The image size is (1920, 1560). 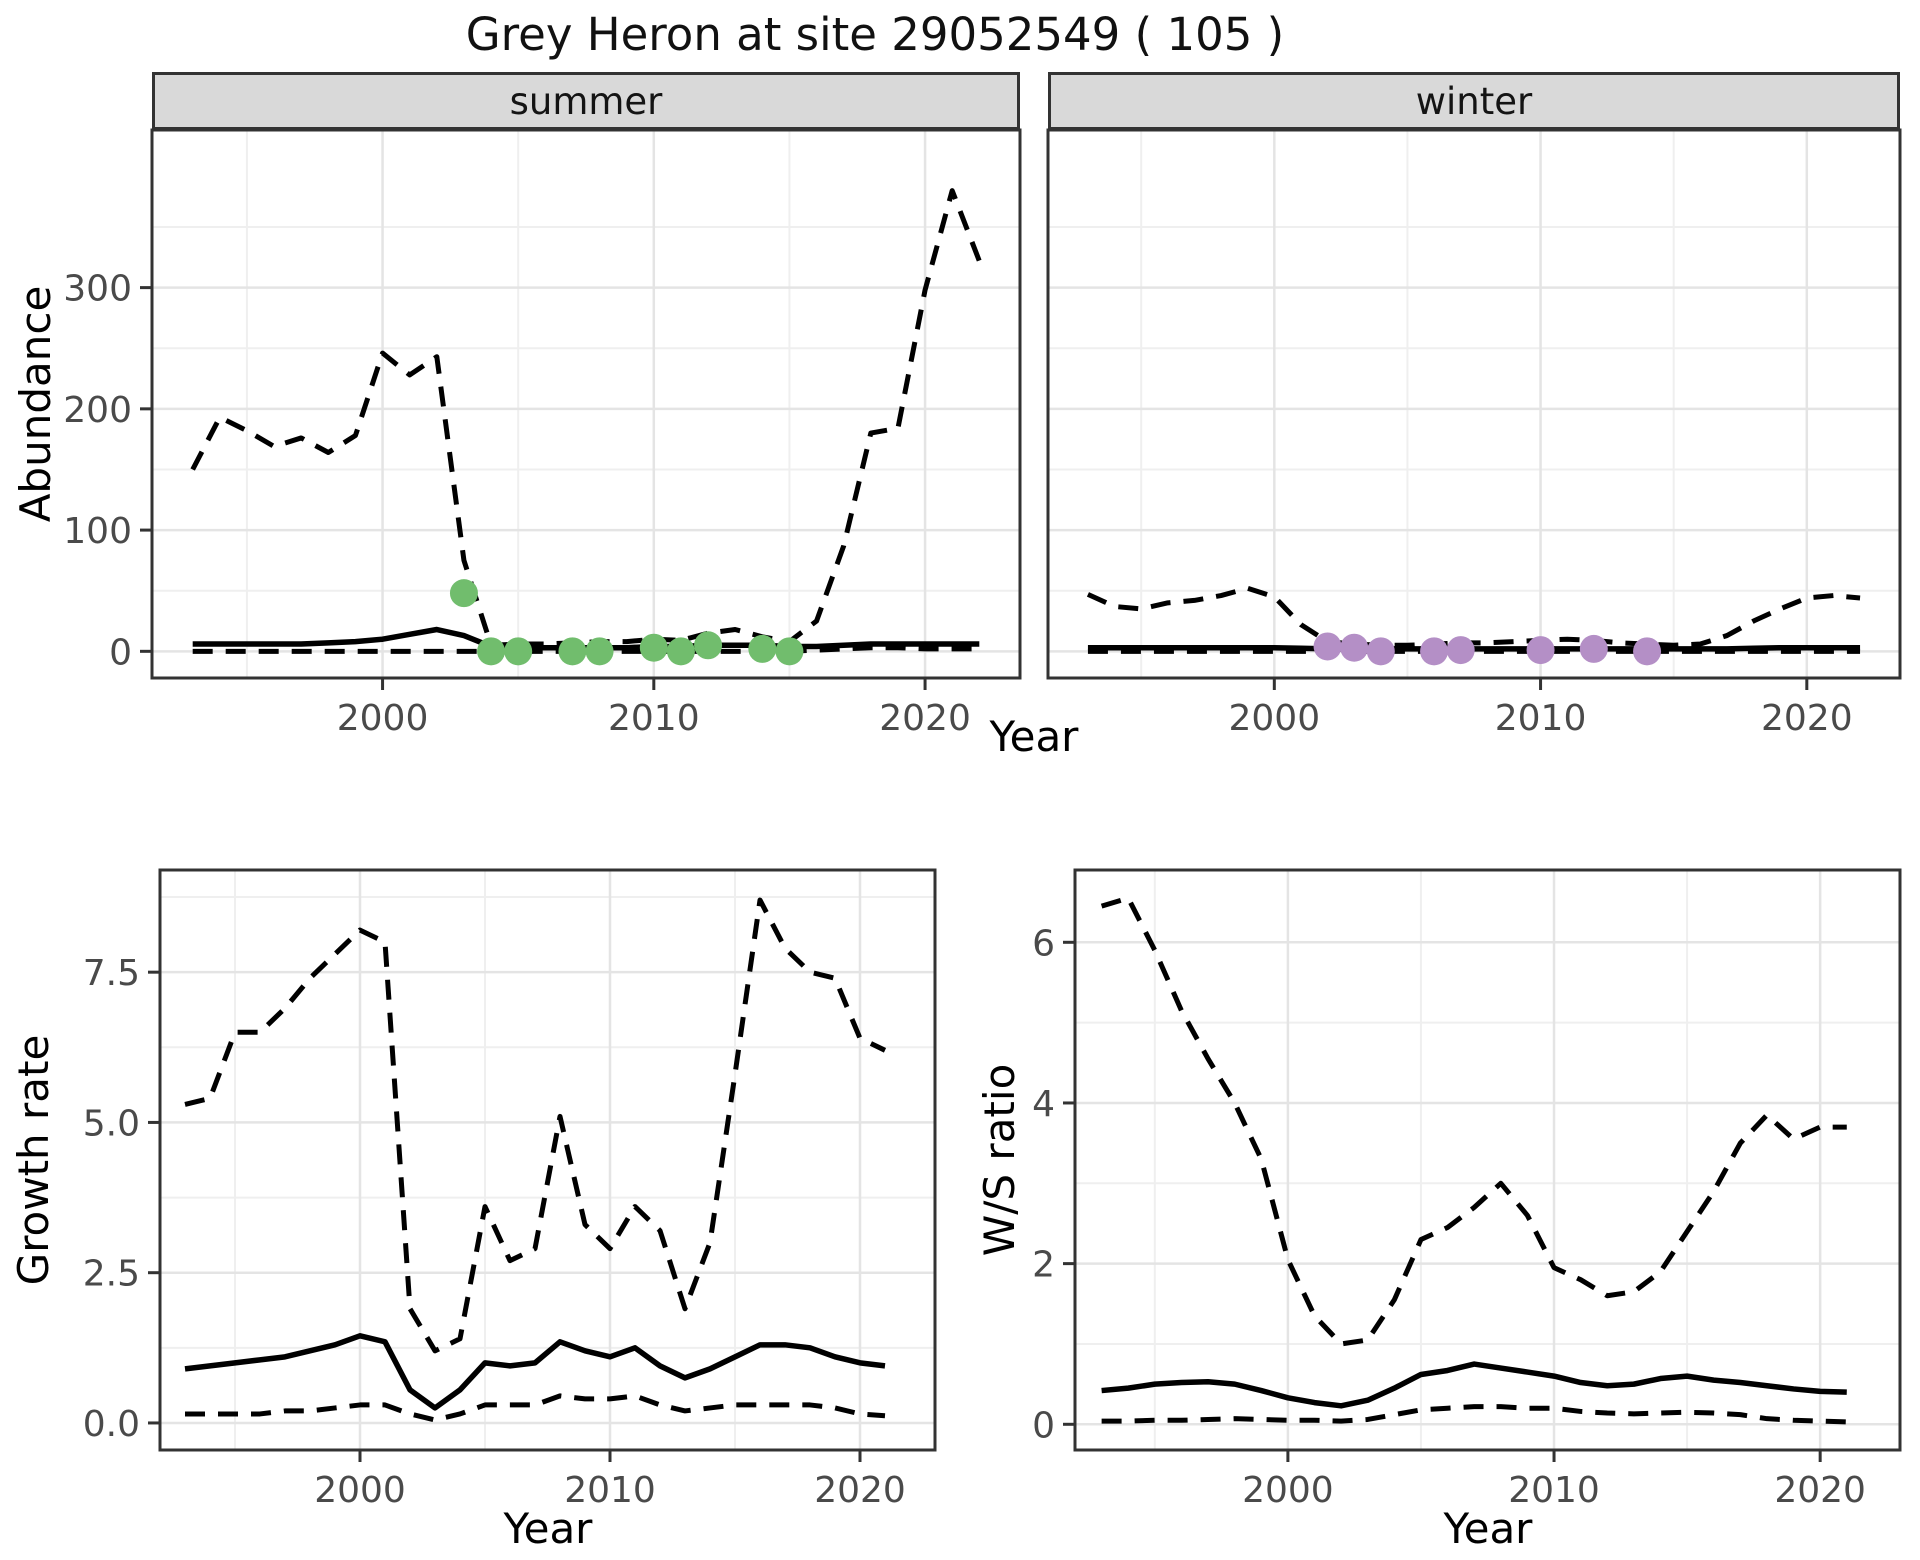 What do you see at coordinates (548, 1528) in the screenshot?
I see `x-axis-title-year-growth: Year` at bounding box center [548, 1528].